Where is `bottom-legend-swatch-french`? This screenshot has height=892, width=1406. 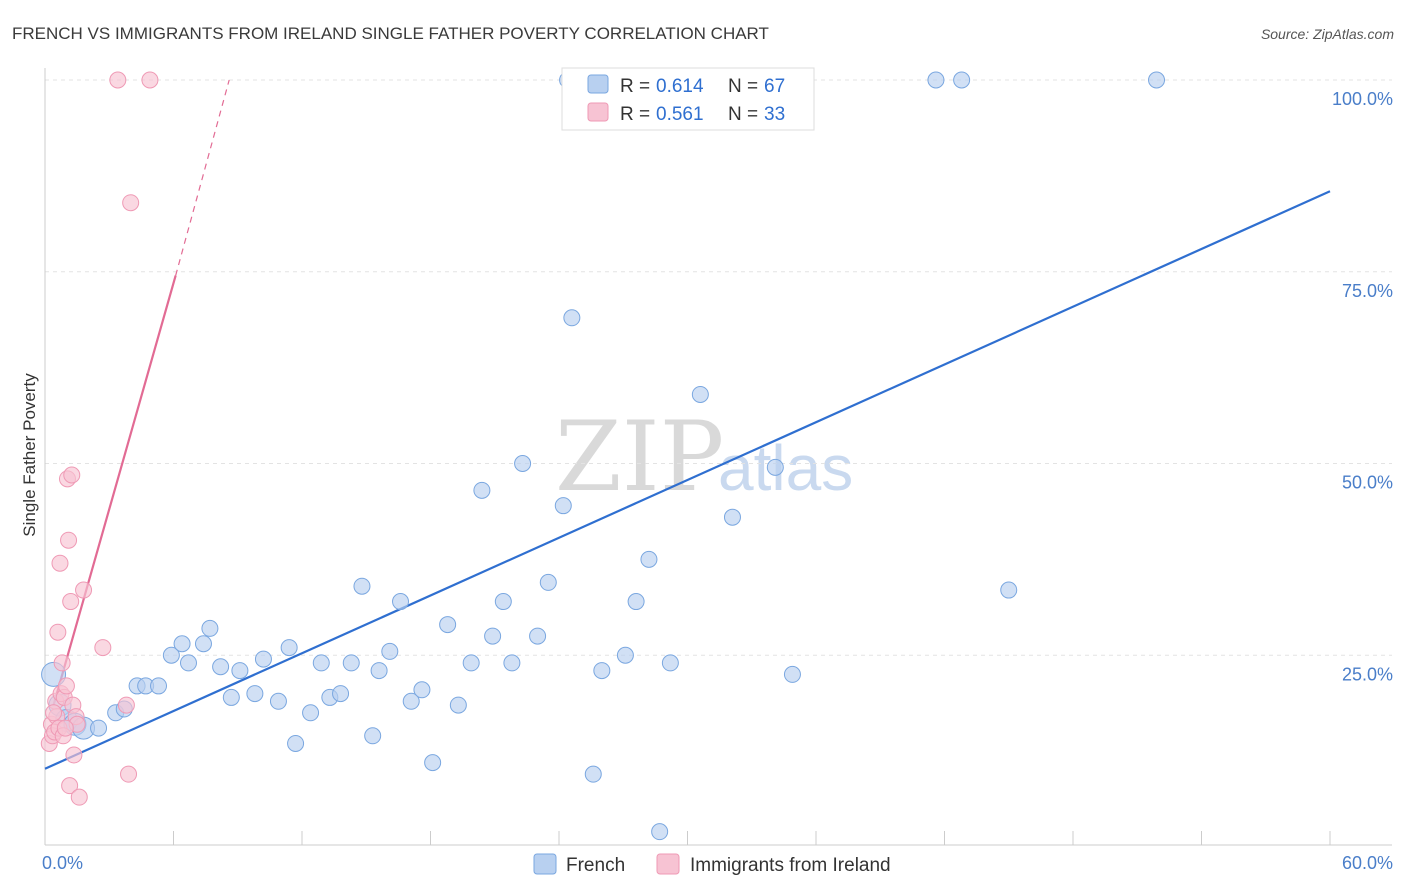
bottom-legend-swatch-french is located at coordinates (545, 864).